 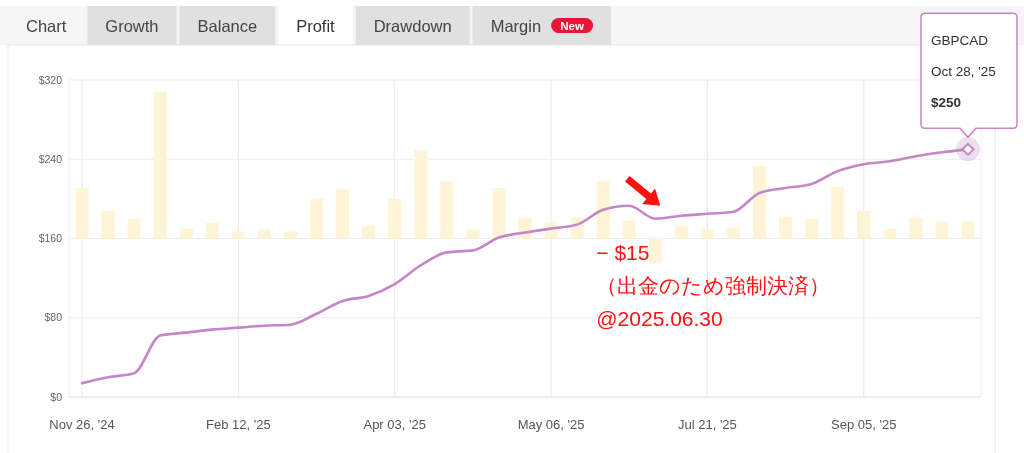 I want to click on tab: Growth, so click(x=132, y=25).